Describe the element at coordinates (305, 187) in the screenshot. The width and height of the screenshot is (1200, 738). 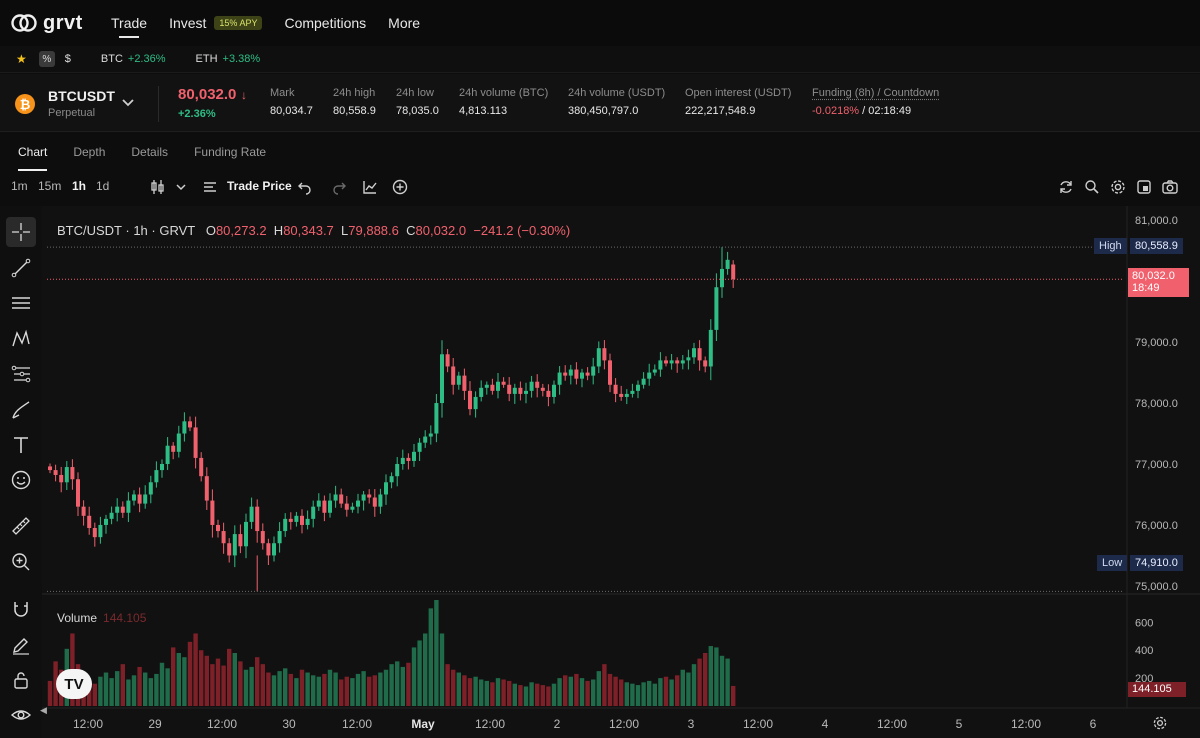
I see `undo-icon` at that location.